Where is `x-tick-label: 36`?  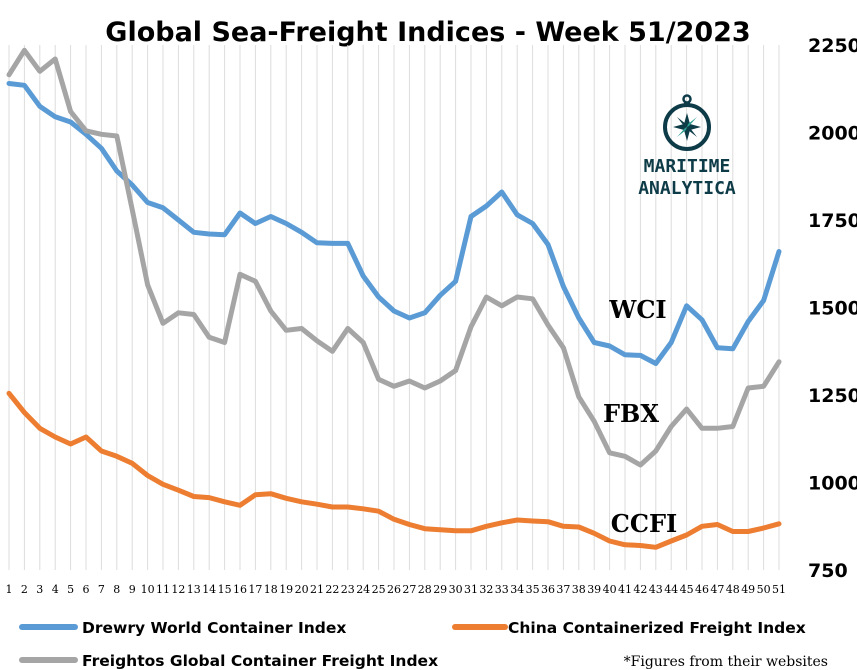 x-tick-label: 36 is located at coordinates (548, 589).